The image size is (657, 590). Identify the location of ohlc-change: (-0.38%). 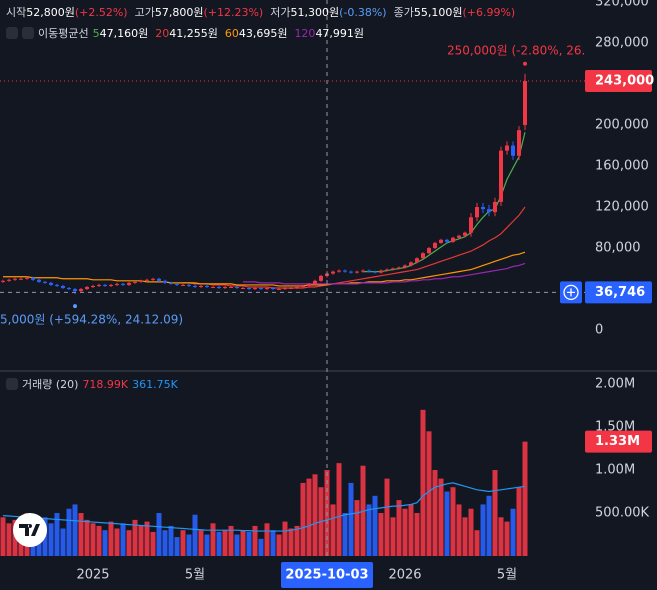
(363, 12).